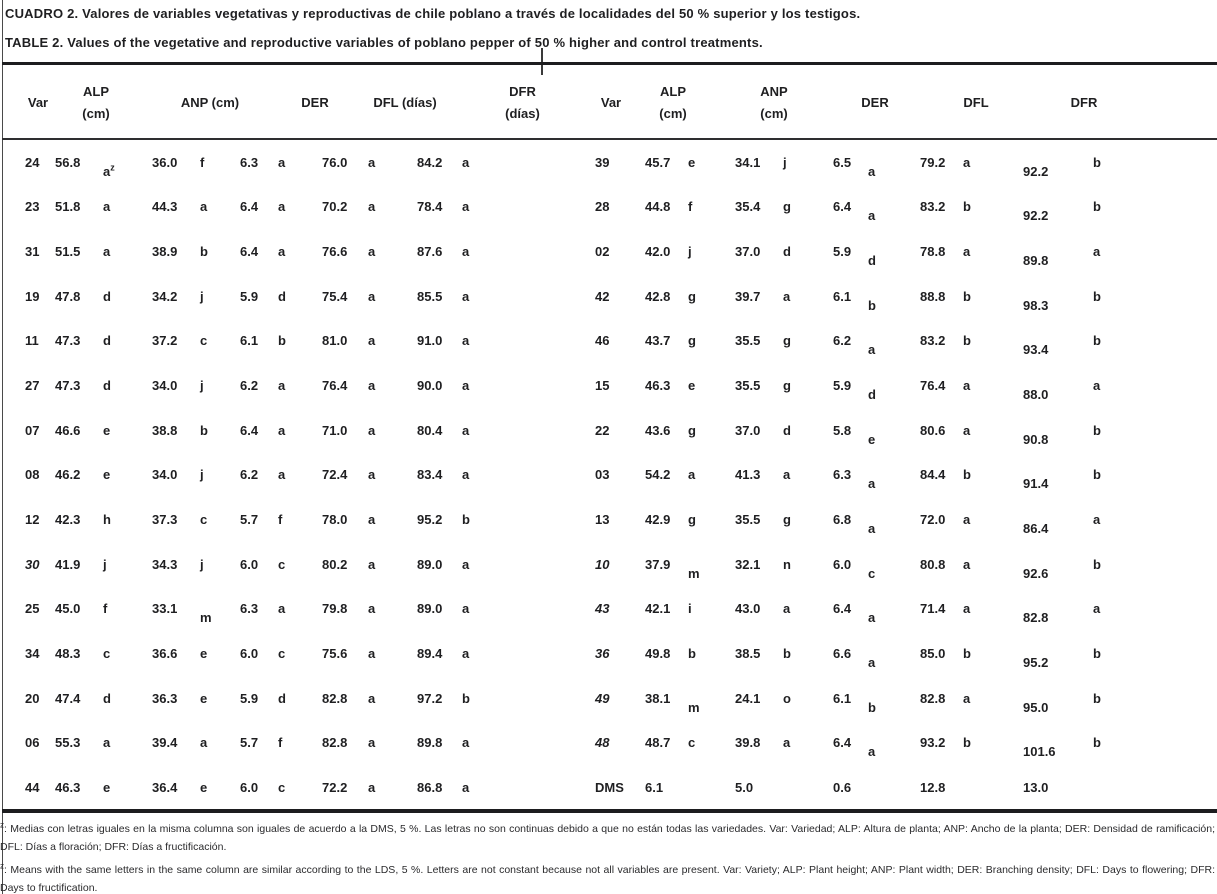 The width and height of the screenshot is (1217, 894). Describe the element at coordinates (109, 170) in the screenshot. I see `cell-alp-letter: az` at that location.